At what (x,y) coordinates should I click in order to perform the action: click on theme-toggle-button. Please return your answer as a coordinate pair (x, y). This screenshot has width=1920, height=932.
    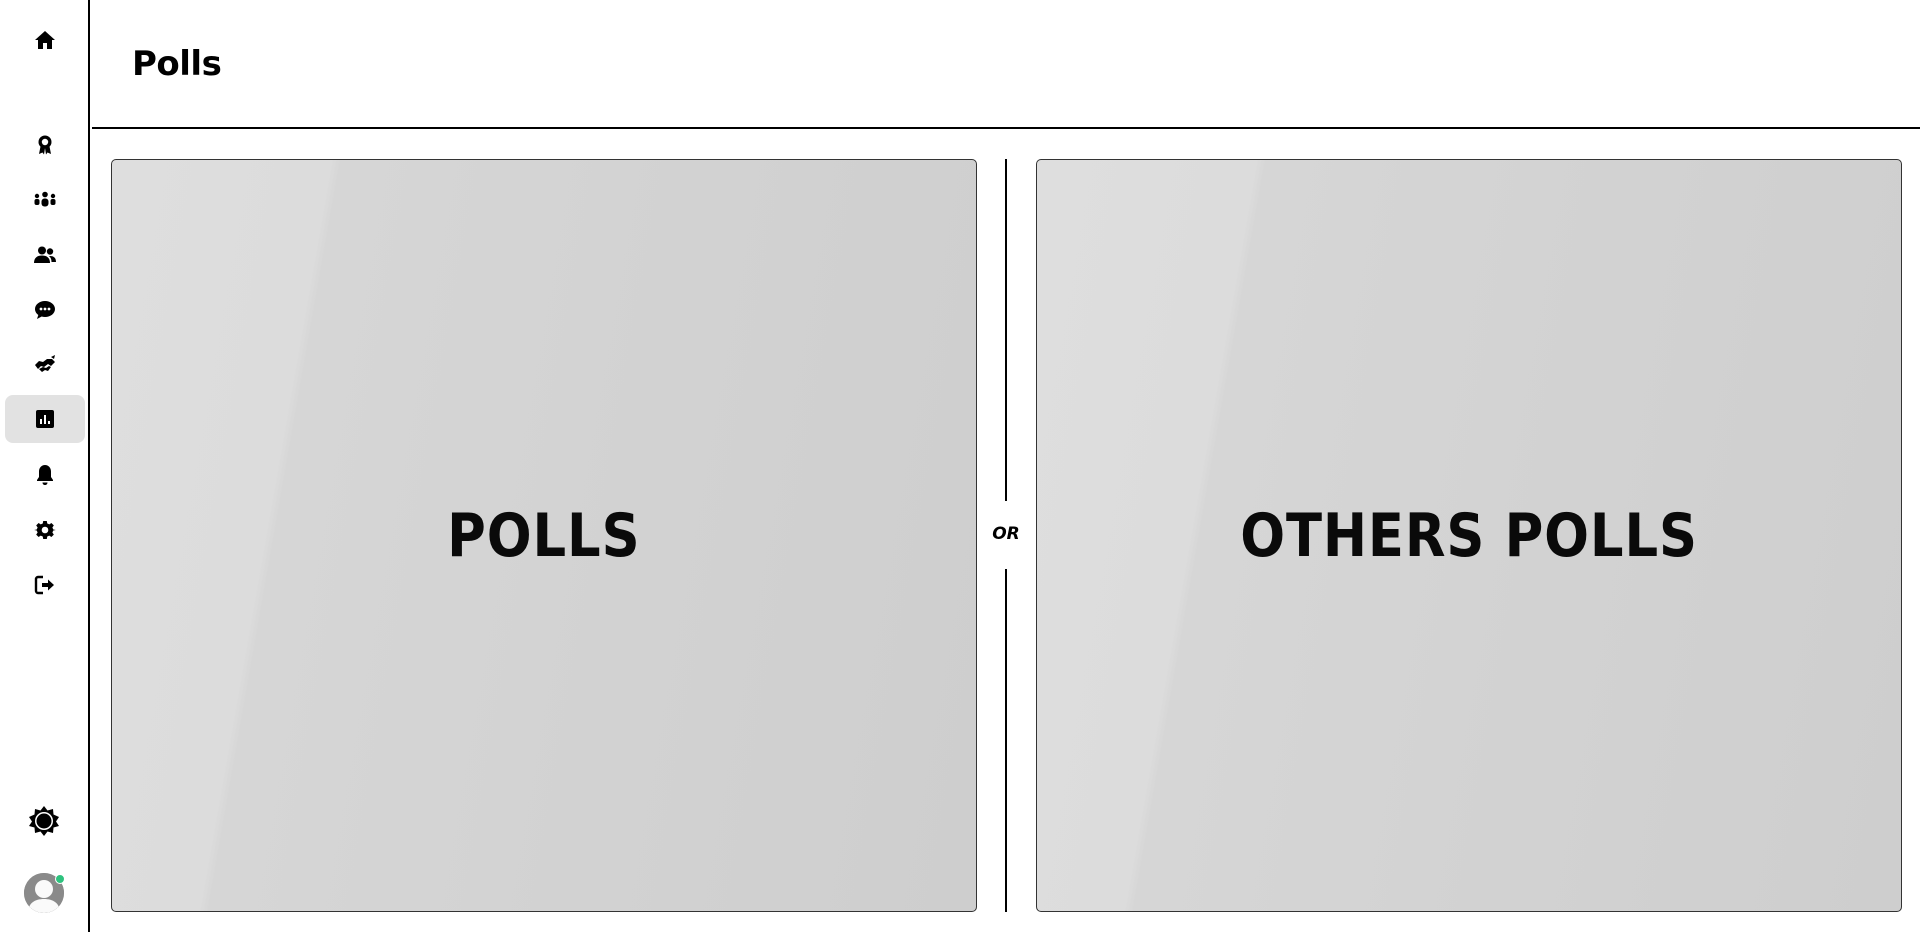
    Looking at the image, I should click on (44, 823).